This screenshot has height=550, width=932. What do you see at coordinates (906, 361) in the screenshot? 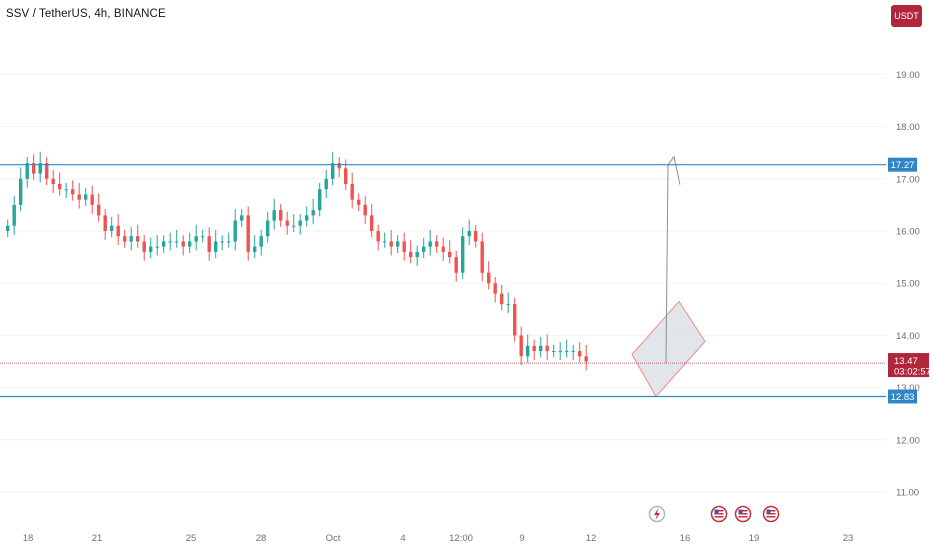
I see `last-price-label: 13.47` at bounding box center [906, 361].